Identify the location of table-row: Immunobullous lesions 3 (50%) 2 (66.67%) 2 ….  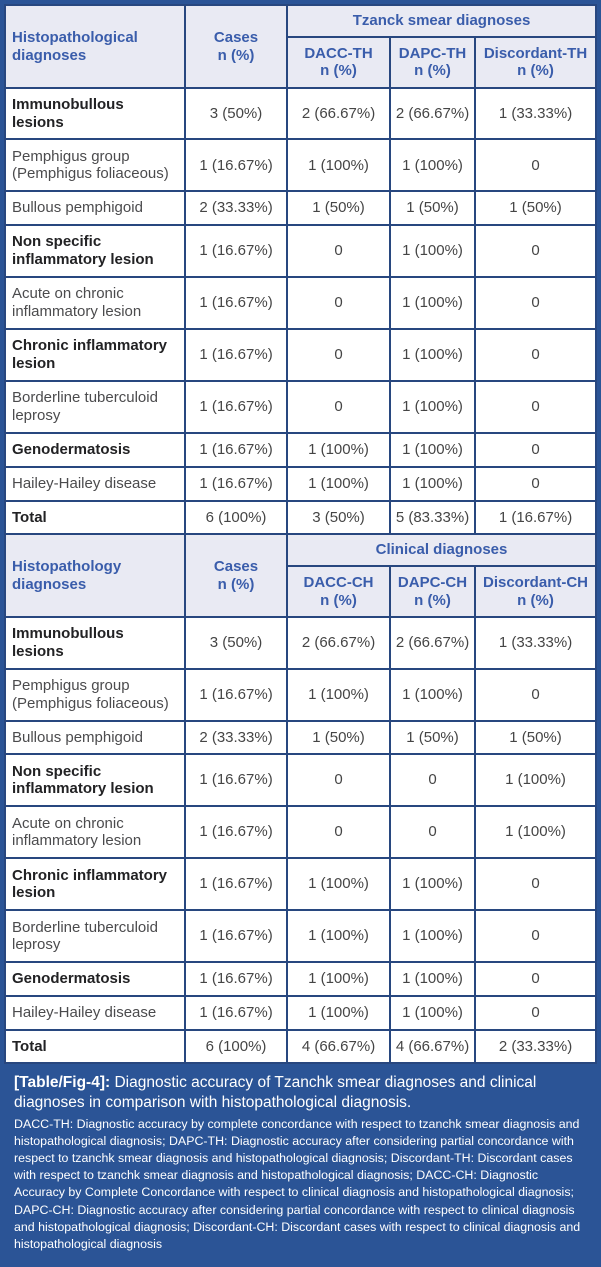
(301, 114).